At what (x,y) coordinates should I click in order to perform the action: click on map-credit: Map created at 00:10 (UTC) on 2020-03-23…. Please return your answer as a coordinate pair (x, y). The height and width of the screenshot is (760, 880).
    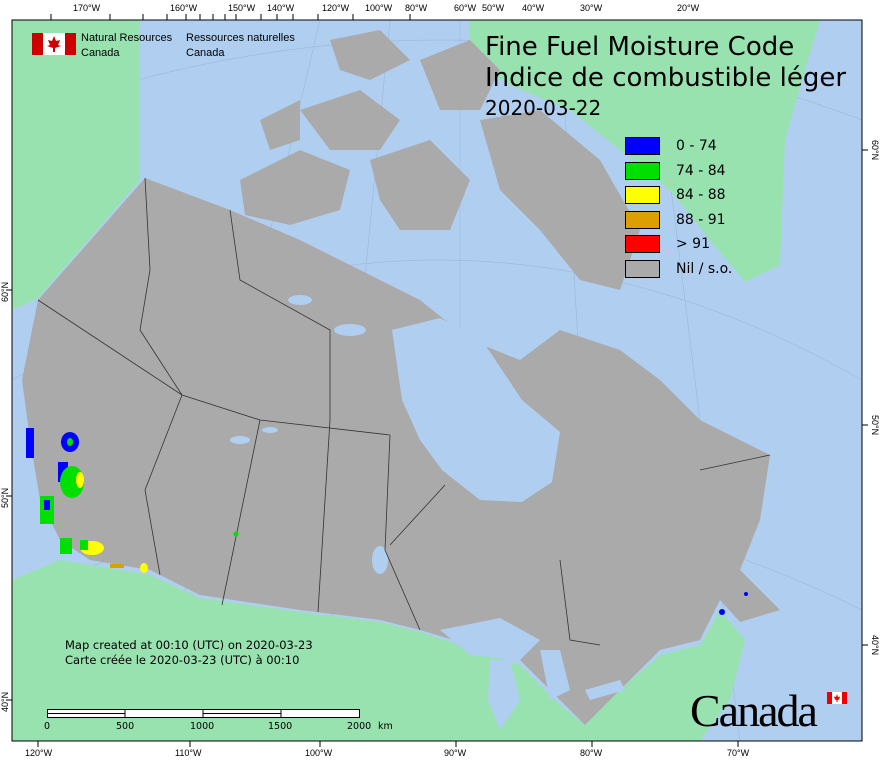
    Looking at the image, I should click on (189, 653).